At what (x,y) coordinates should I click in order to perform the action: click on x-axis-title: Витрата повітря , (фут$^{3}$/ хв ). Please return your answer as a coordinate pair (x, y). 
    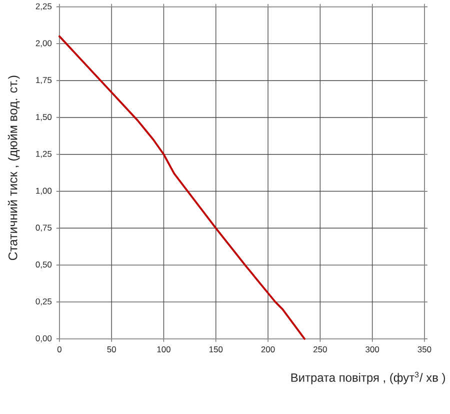
    Looking at the image, I should click on (368, 378).